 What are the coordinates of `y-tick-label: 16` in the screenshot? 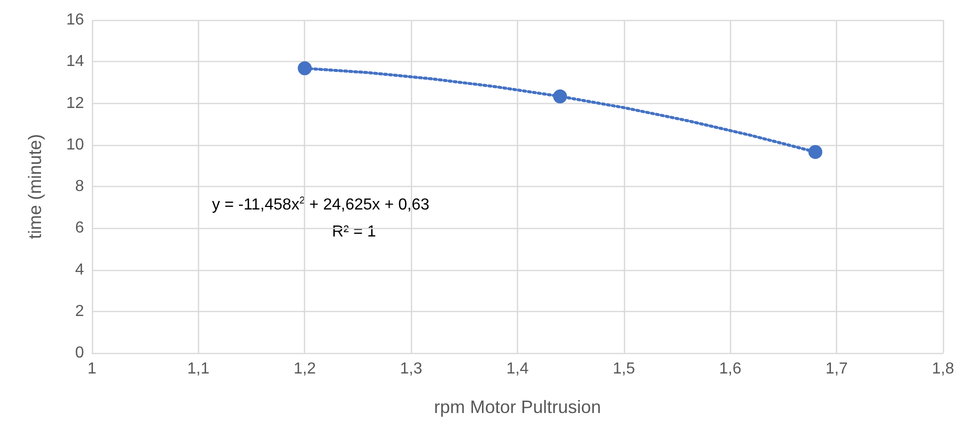 It's located at (75, 20).